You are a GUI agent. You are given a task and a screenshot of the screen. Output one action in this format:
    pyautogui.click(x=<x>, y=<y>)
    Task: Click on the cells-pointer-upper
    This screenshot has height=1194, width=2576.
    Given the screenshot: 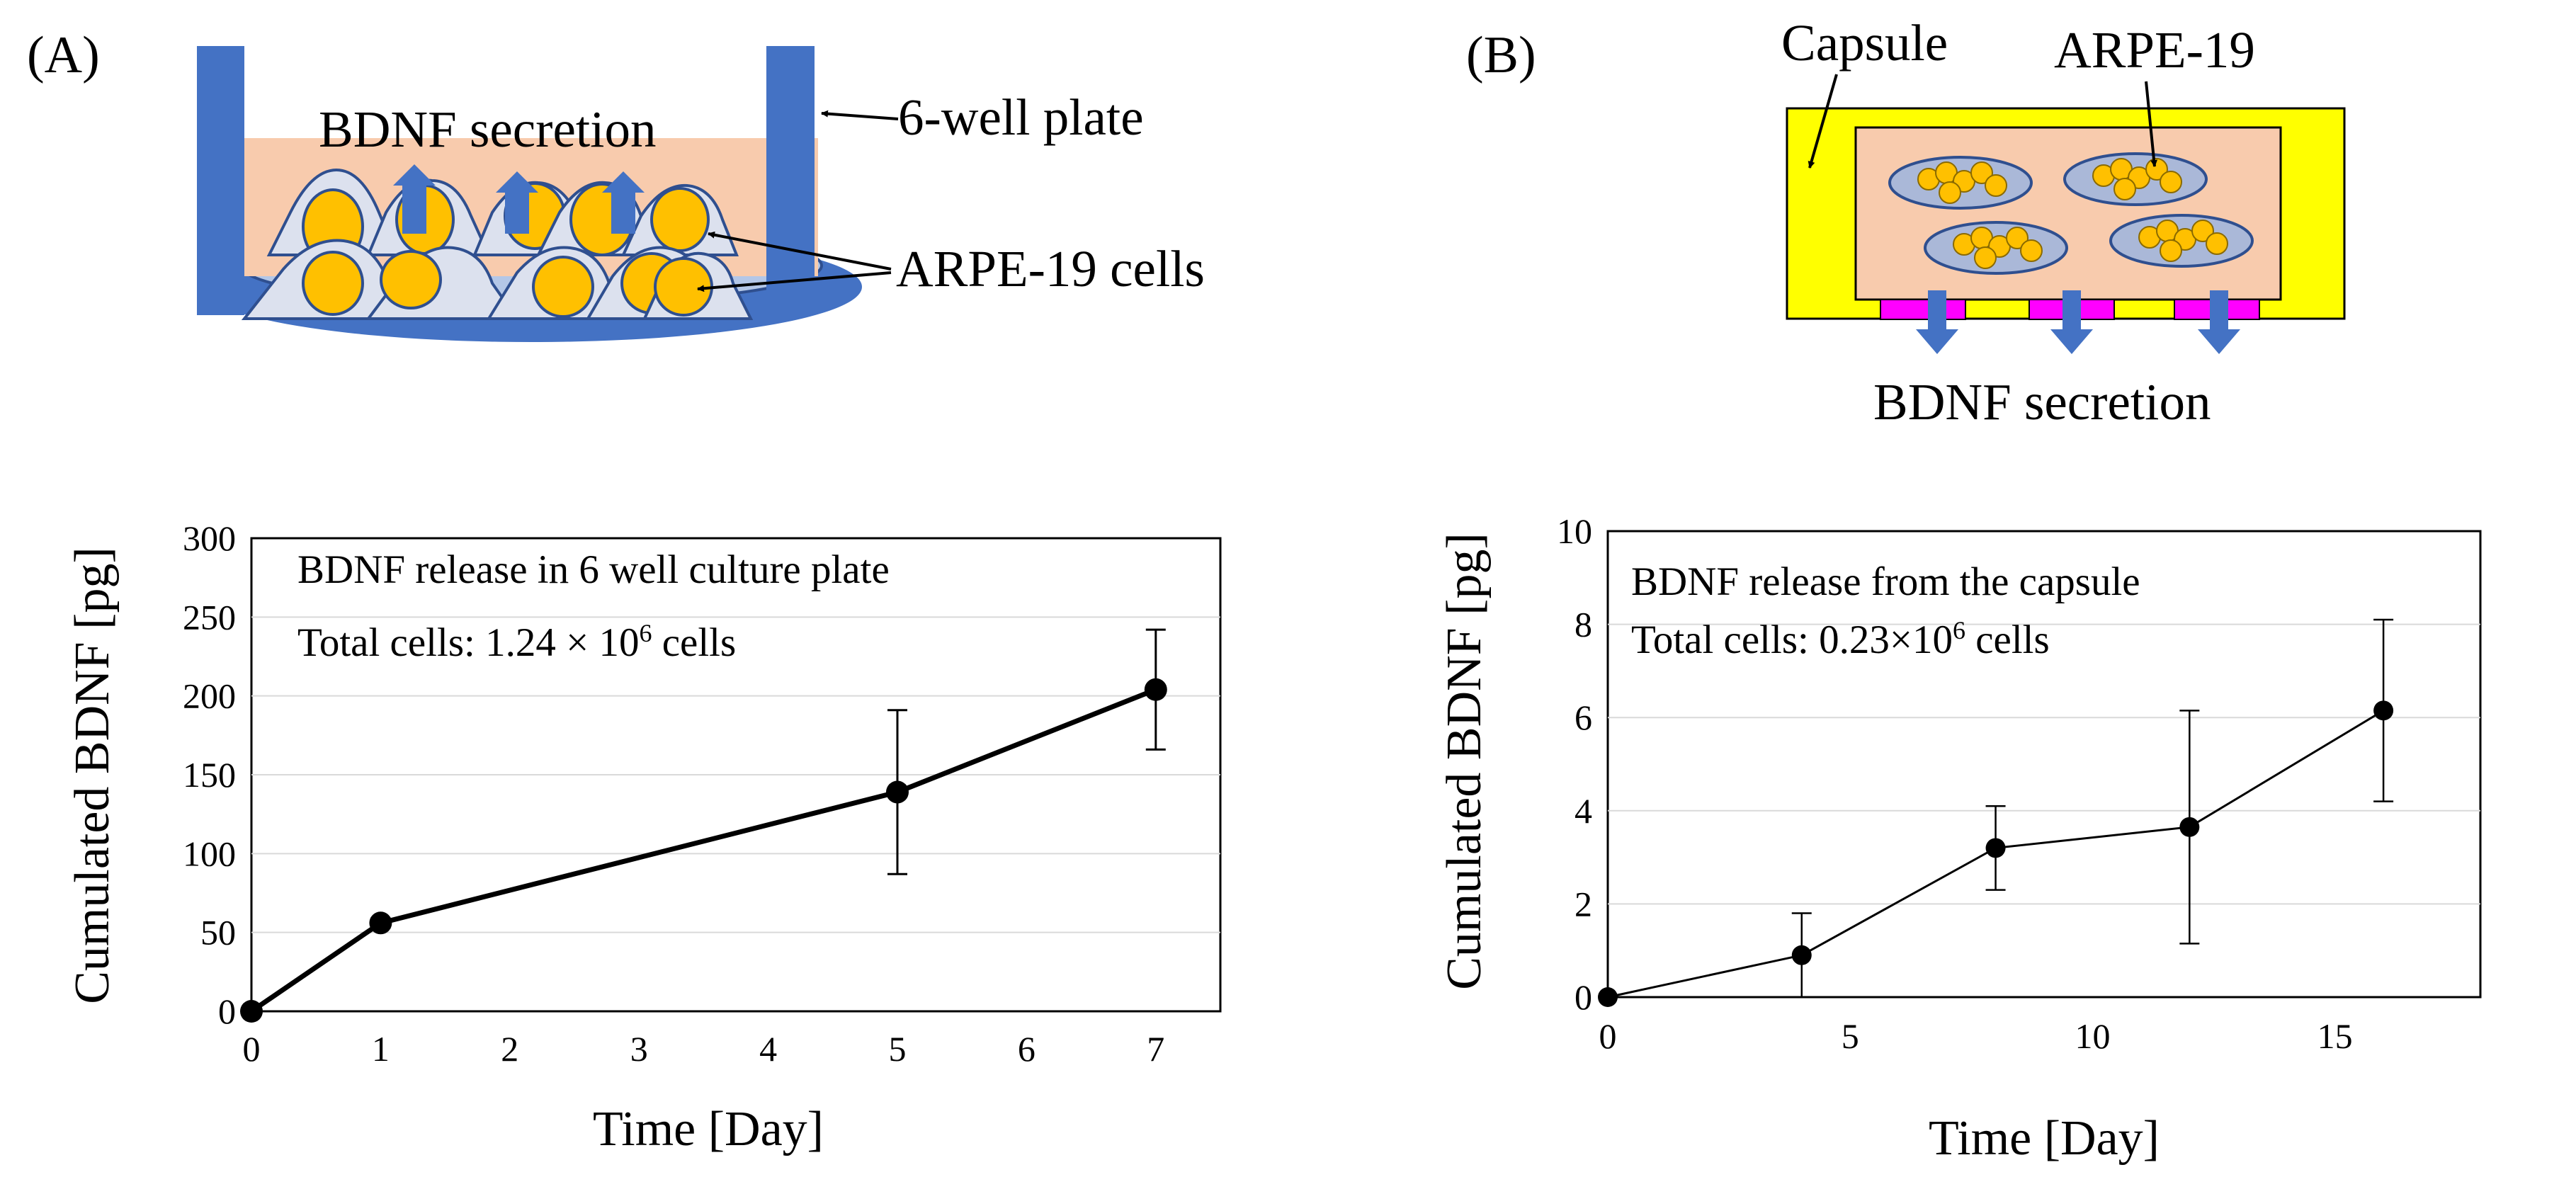 What is the action you would take?
    pyautogui.click(x=800, y=251)
    